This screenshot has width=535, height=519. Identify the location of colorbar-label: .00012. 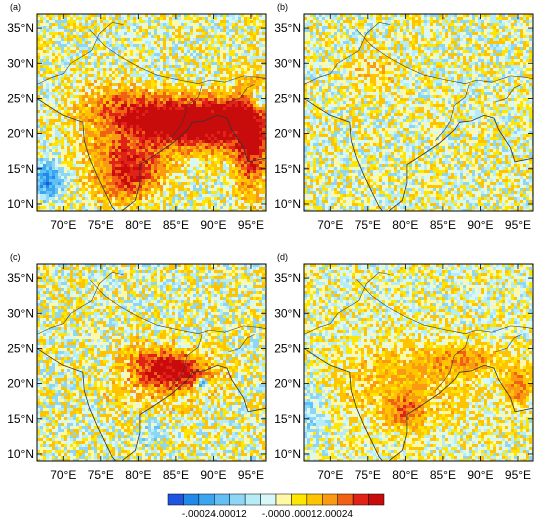
(307, 514).